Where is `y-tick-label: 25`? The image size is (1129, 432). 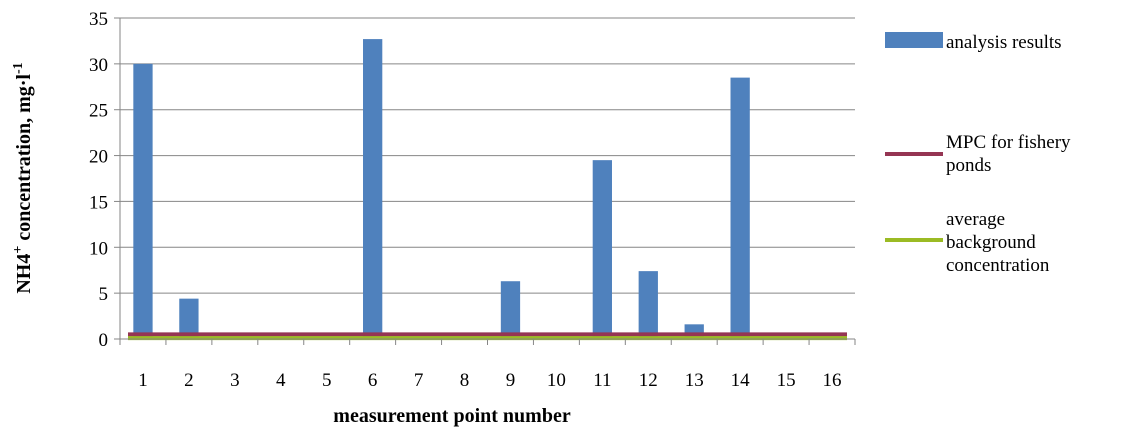 y-tick-label: 25 is located at coordinates (98, 111).